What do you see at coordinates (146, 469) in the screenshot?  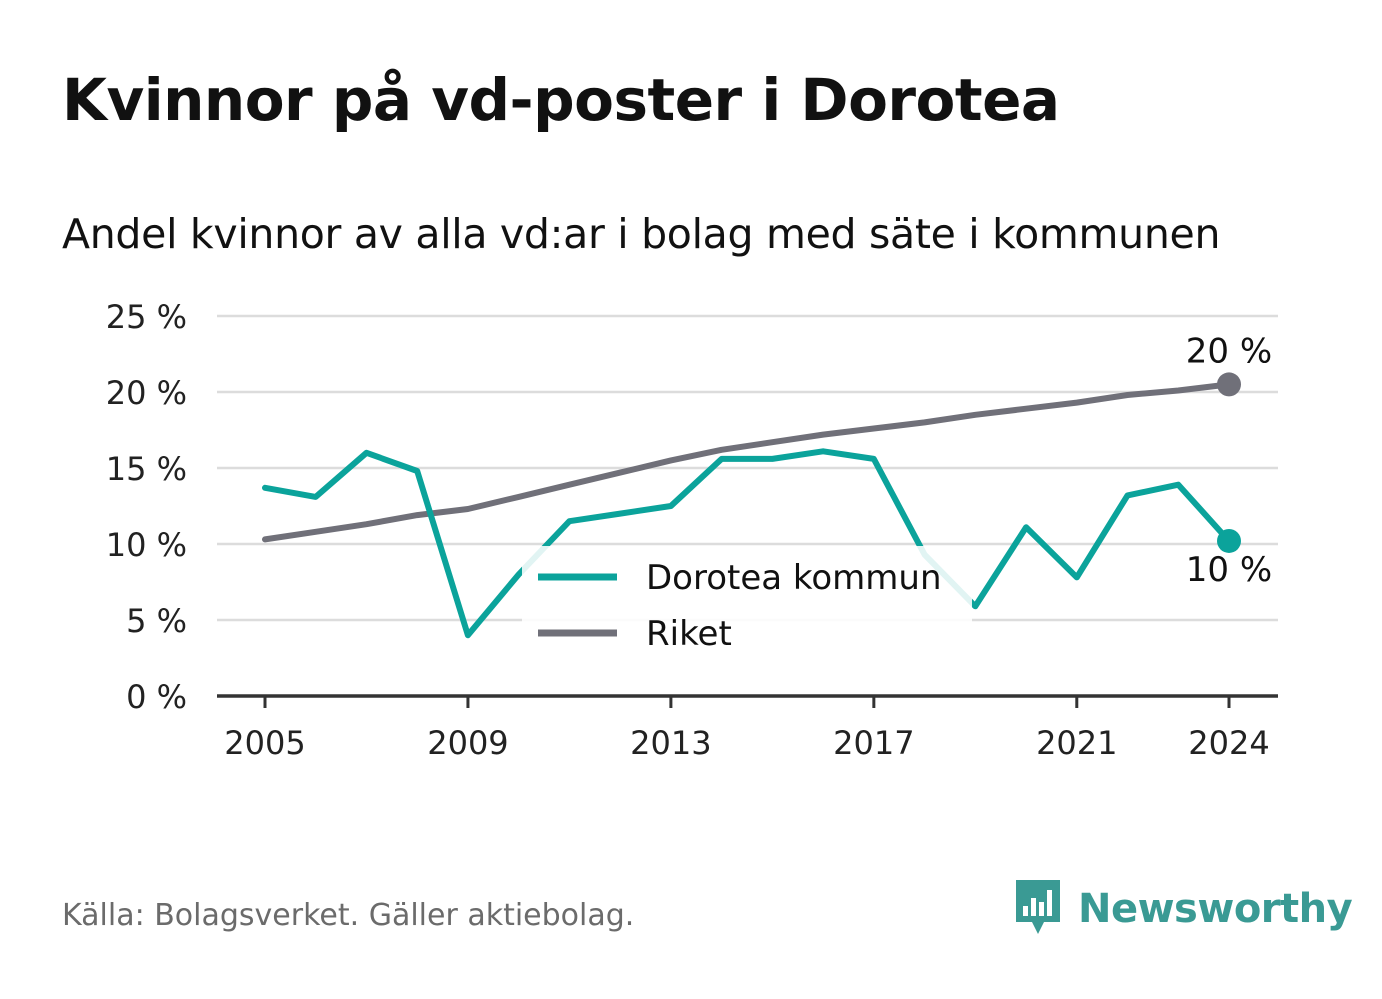 I see `y-tick-label: 15 %` at bounding box center [146, 469].